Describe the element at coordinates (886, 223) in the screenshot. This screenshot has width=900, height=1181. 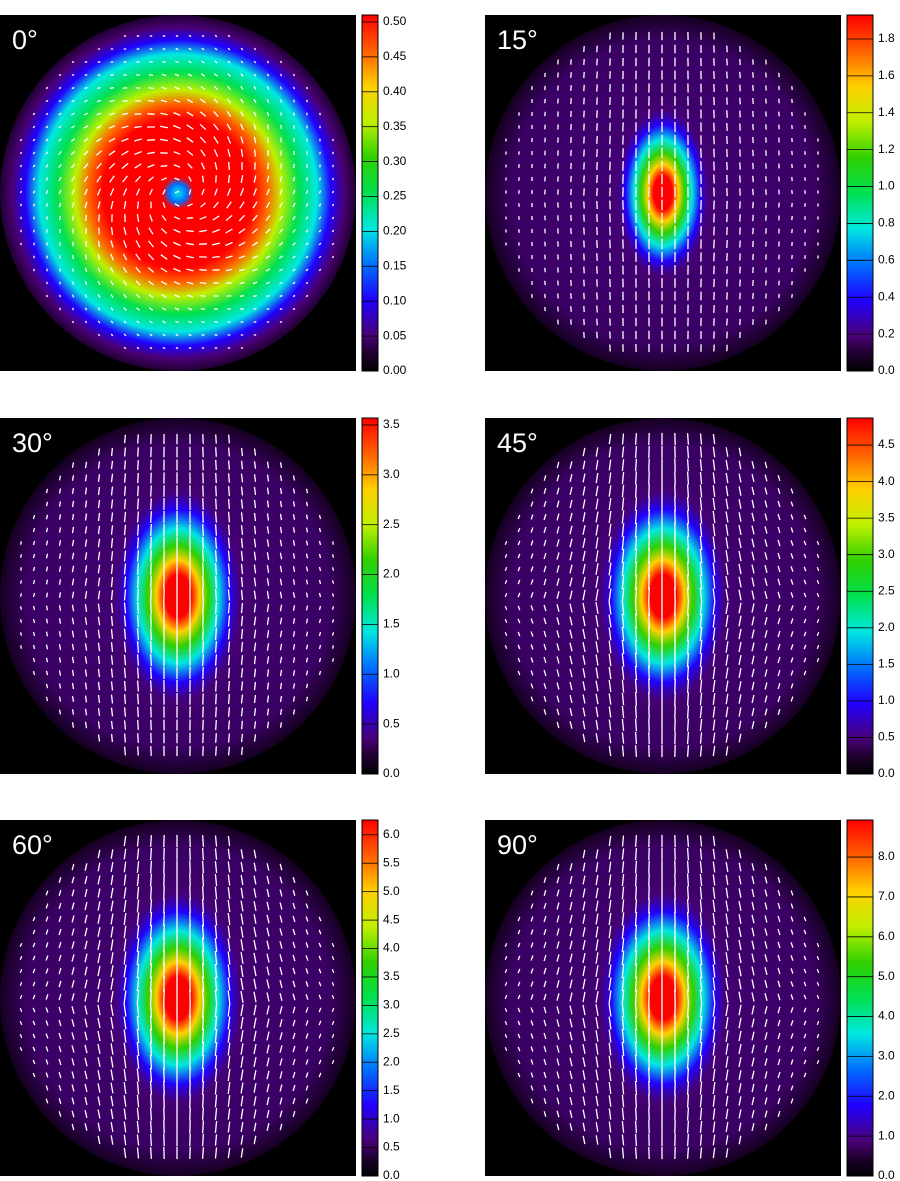
I see `colorbar-tick-label: 0.8` at that location.